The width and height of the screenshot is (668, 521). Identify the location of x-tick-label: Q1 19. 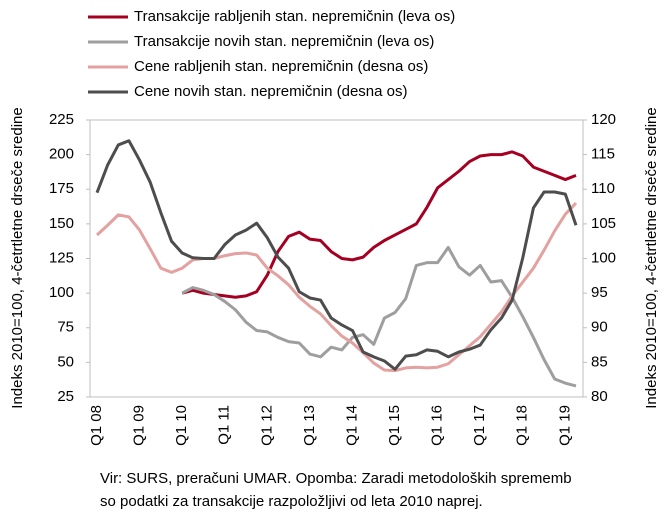
(564, 425).